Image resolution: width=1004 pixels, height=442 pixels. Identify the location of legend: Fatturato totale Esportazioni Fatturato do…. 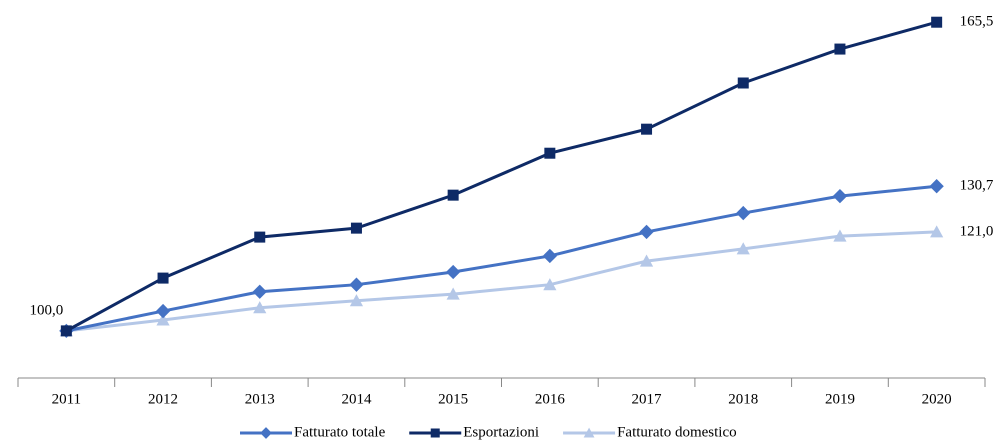
(488, 432).